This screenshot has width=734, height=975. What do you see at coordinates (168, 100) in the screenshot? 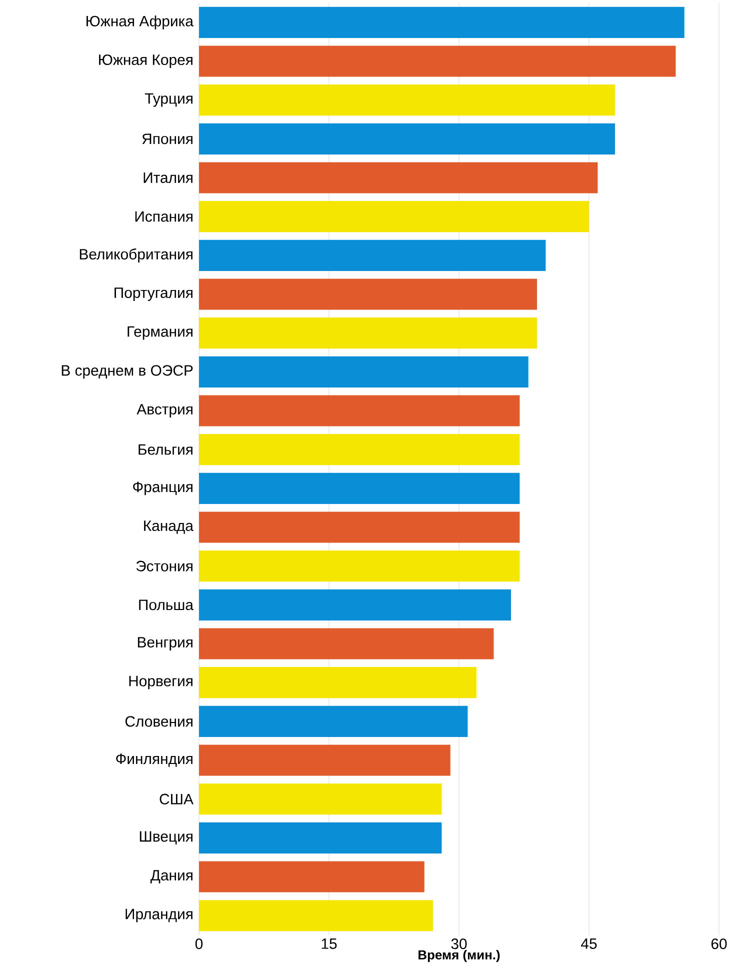
I see `y-tick-label: Турция` at bounding box center [168, 100].